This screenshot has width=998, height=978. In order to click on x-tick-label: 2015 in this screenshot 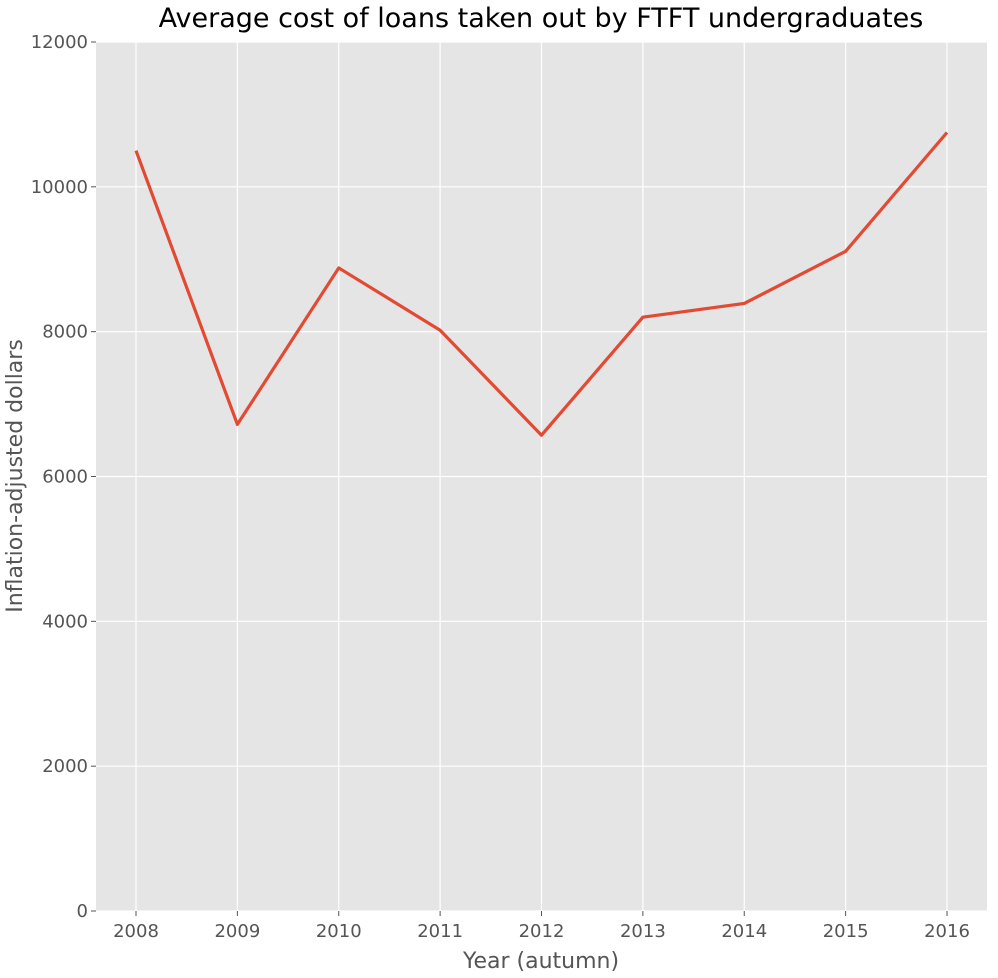, I will do `click(846, 931)`.